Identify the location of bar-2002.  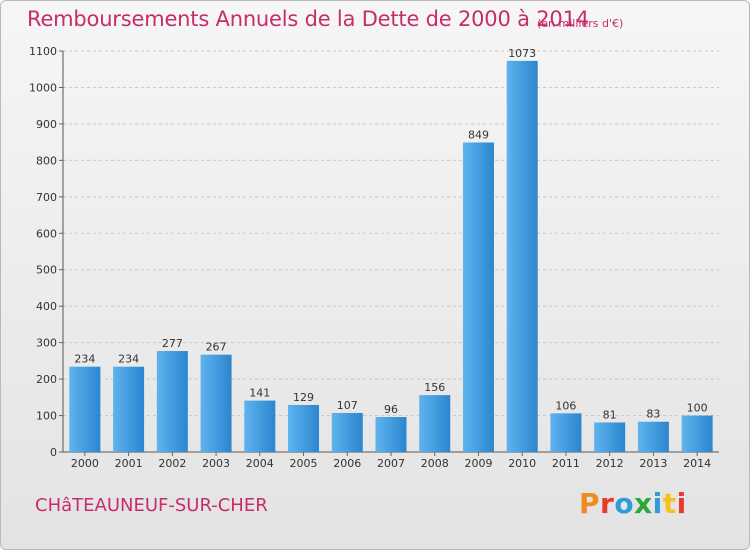
(172, 401).